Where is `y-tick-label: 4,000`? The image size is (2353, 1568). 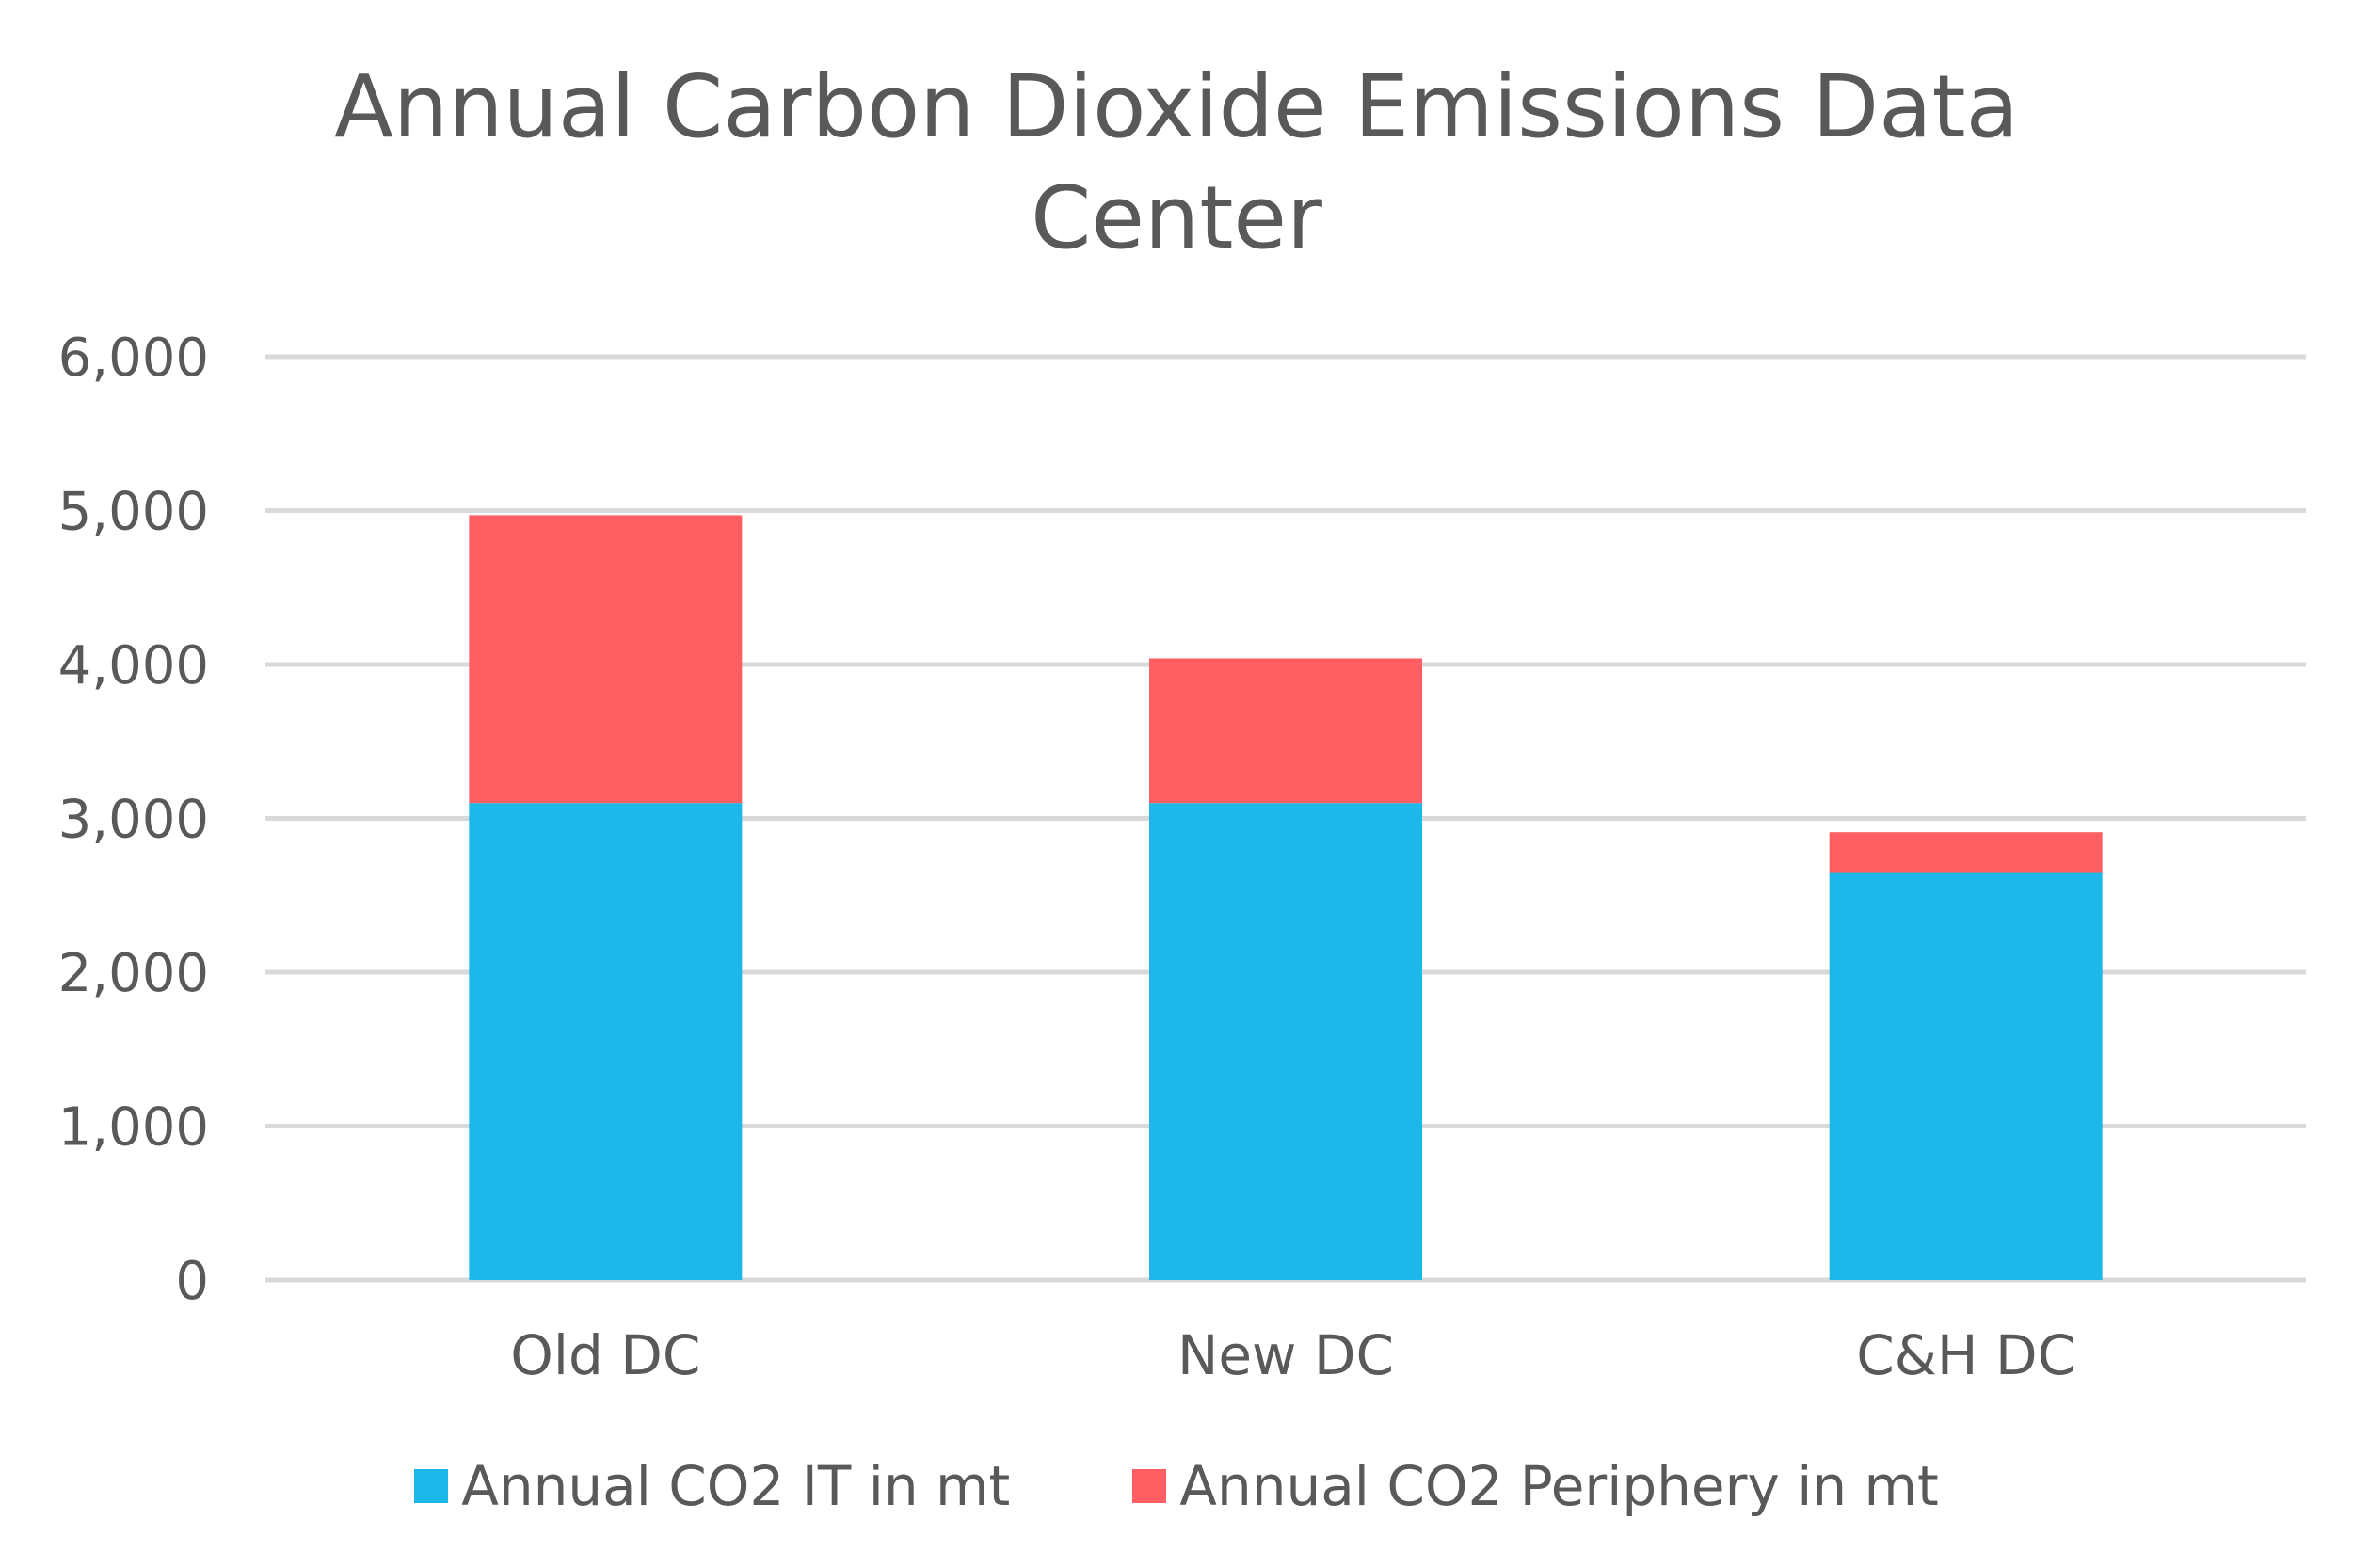
y-tick-label: 4,000 is located at coordinates (133, 665).